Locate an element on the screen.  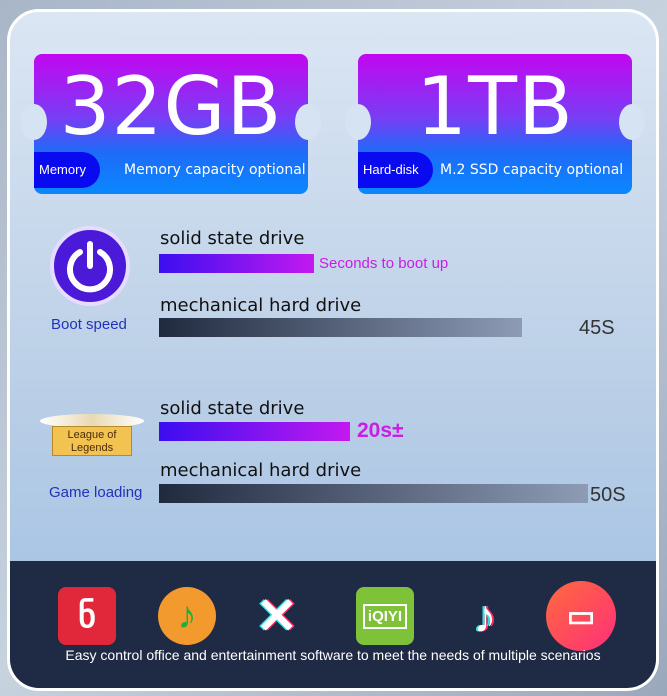
boot-hdd-label: mechanical hard drive is located at coordinates (261, 305).